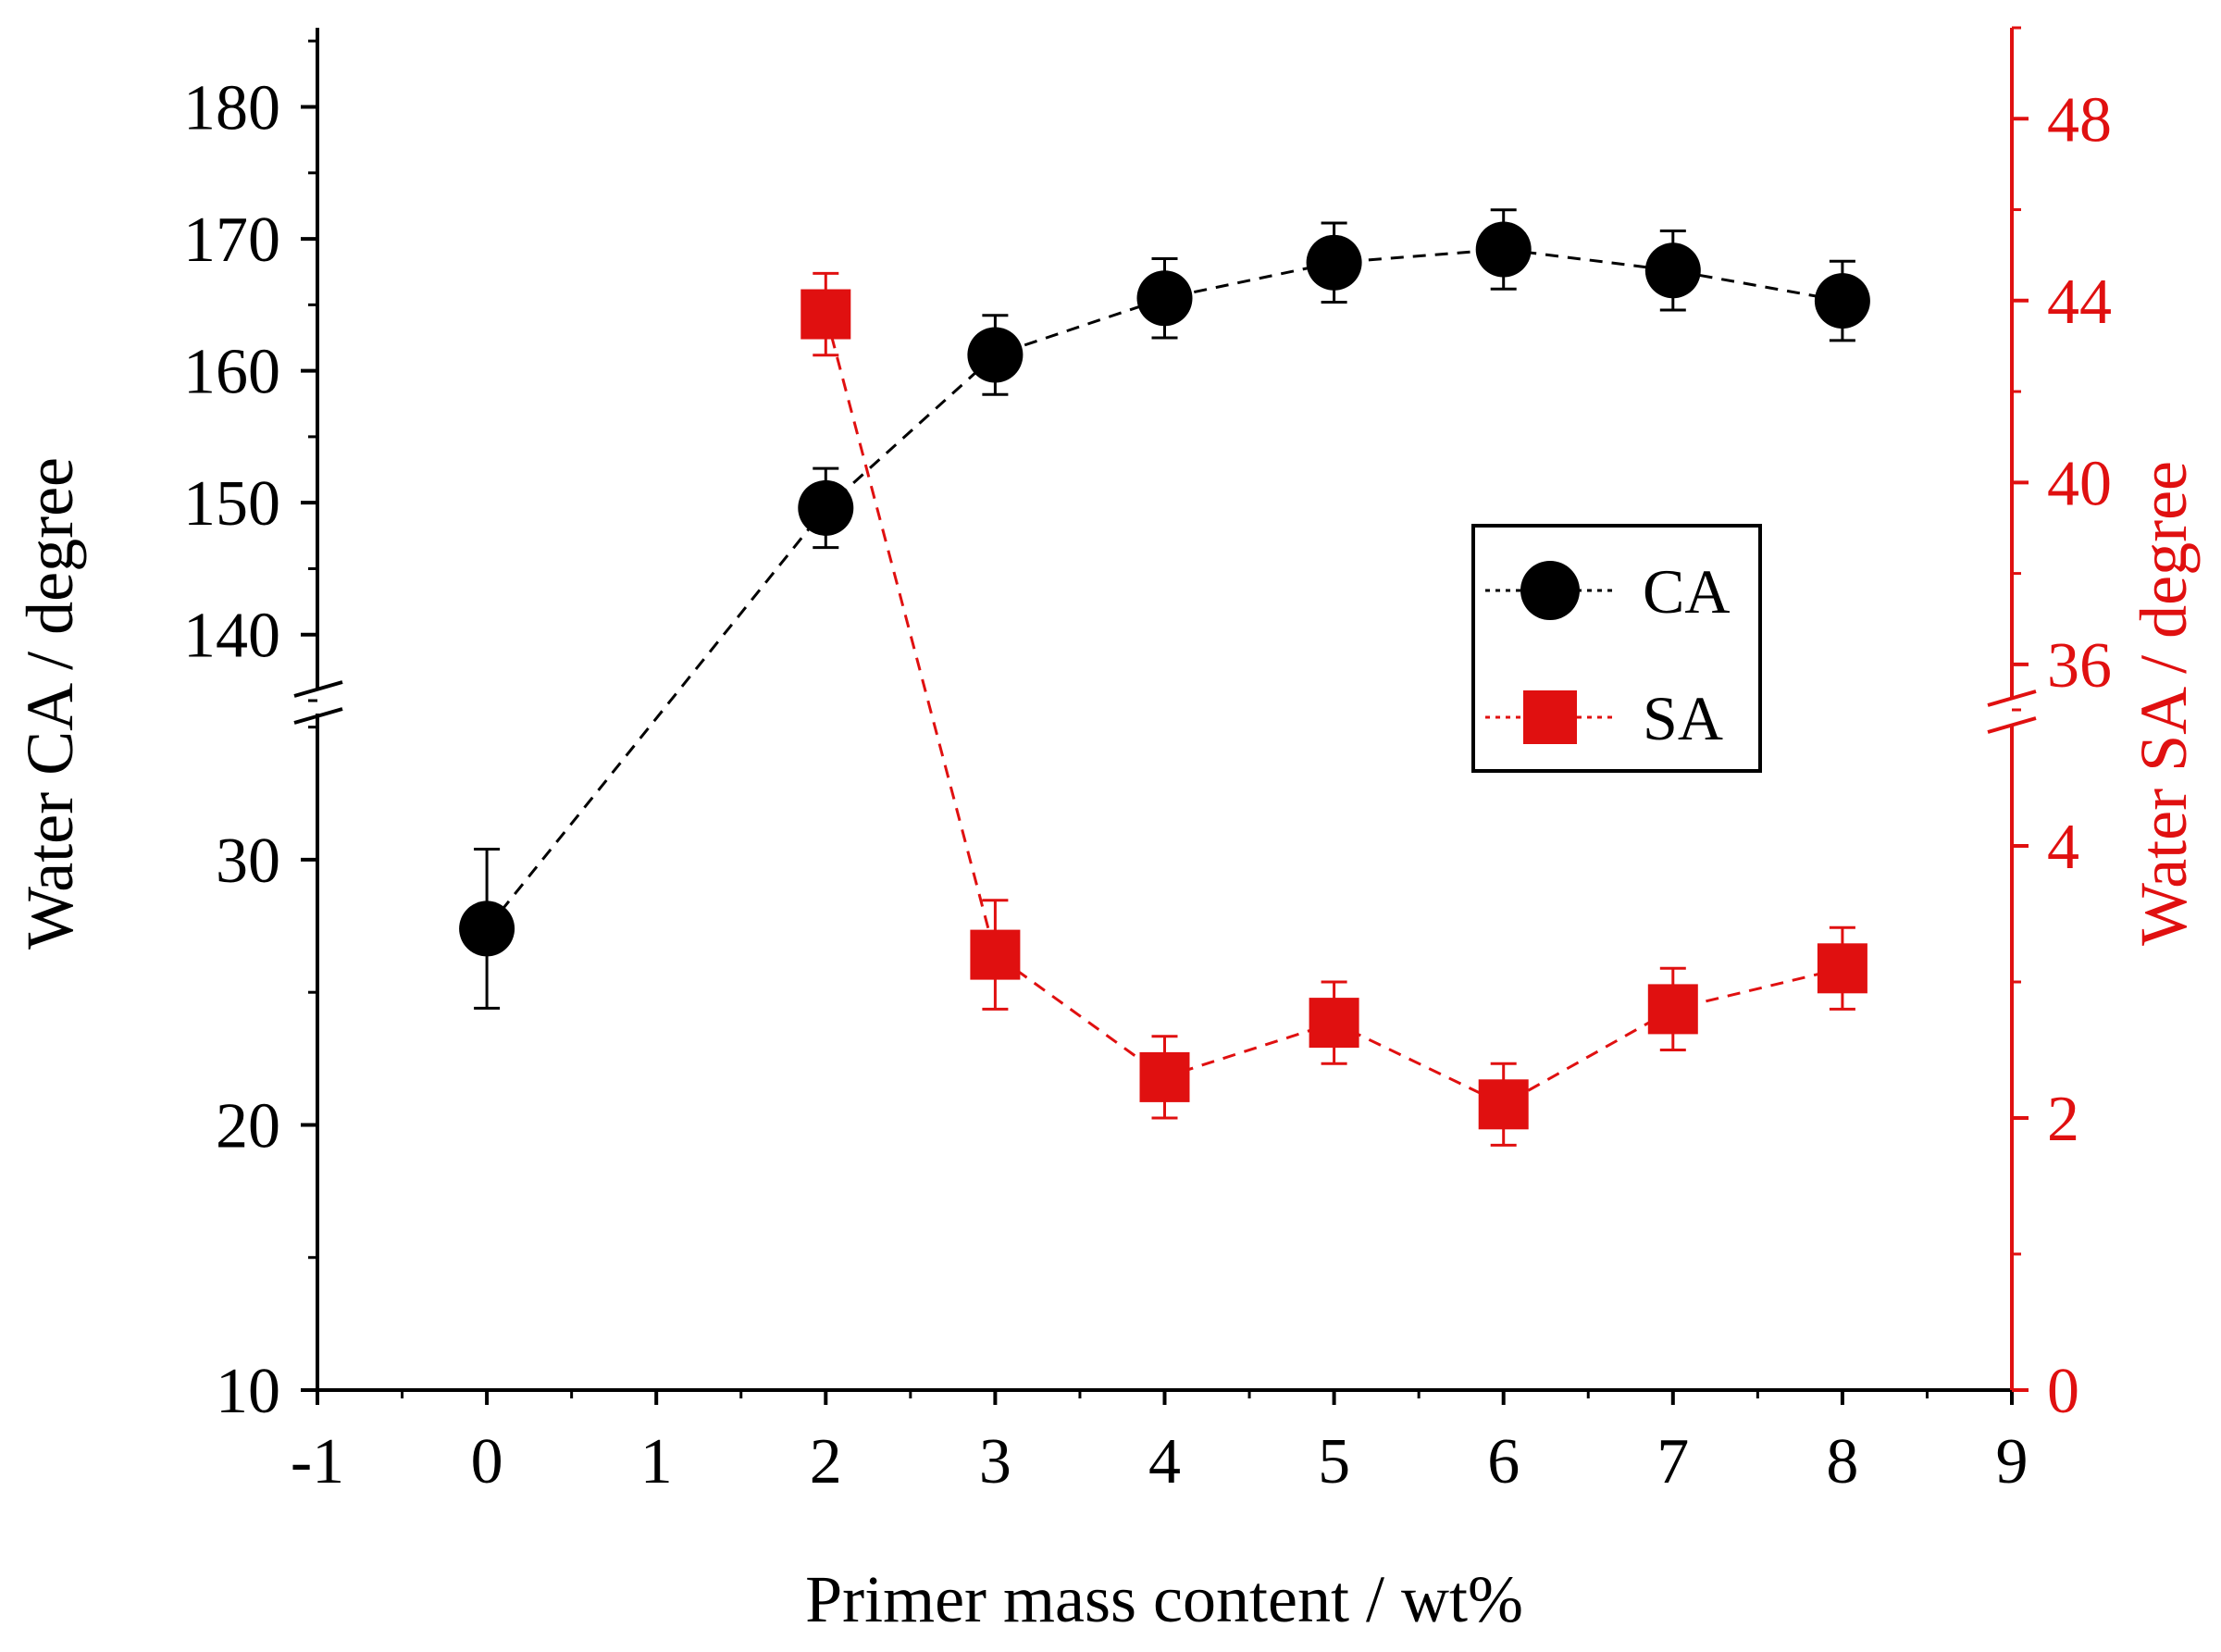 The height and width of the screenshot is (1652, 2221). I want to click on x-tick-label: 8, so click(1842, 1462).